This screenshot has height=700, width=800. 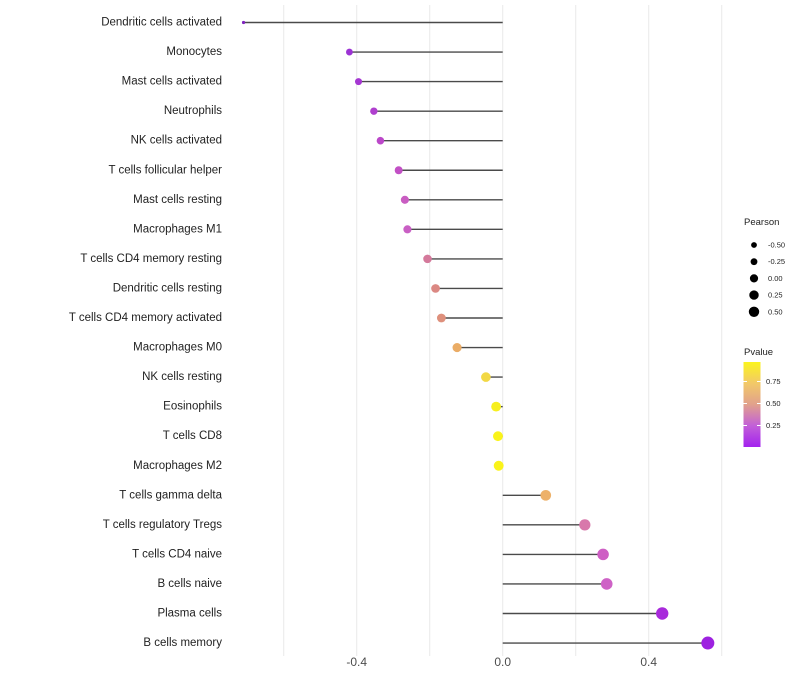 What do you see at coordinates (176, 141) in the screenshot?
I see `category-label: NK cells activated` at bounding box center [176, 141].